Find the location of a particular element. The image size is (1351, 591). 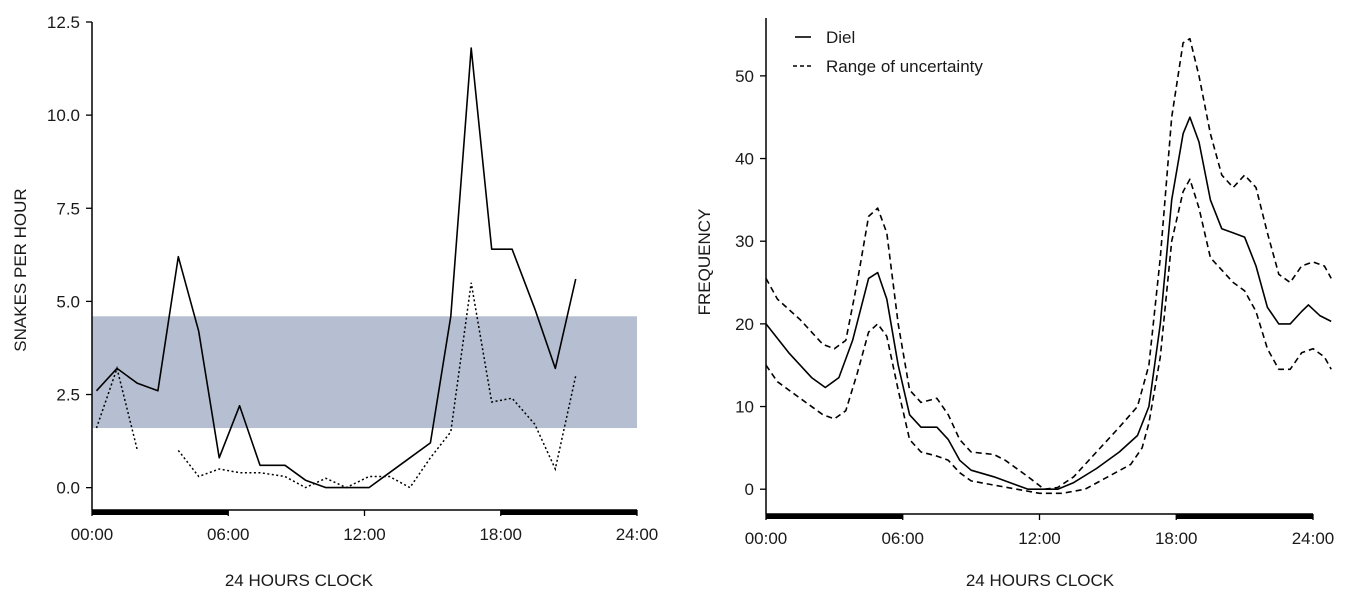

left-night-bars is located at coordinates (364, 512).